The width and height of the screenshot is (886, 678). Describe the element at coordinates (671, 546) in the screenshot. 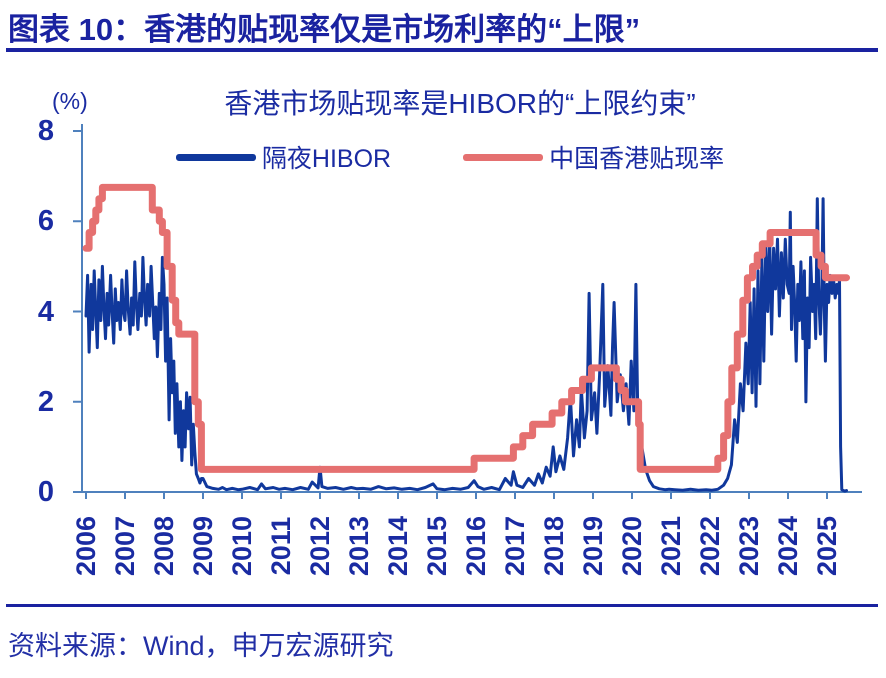

I see `x-tick-label: 2021` at that location.